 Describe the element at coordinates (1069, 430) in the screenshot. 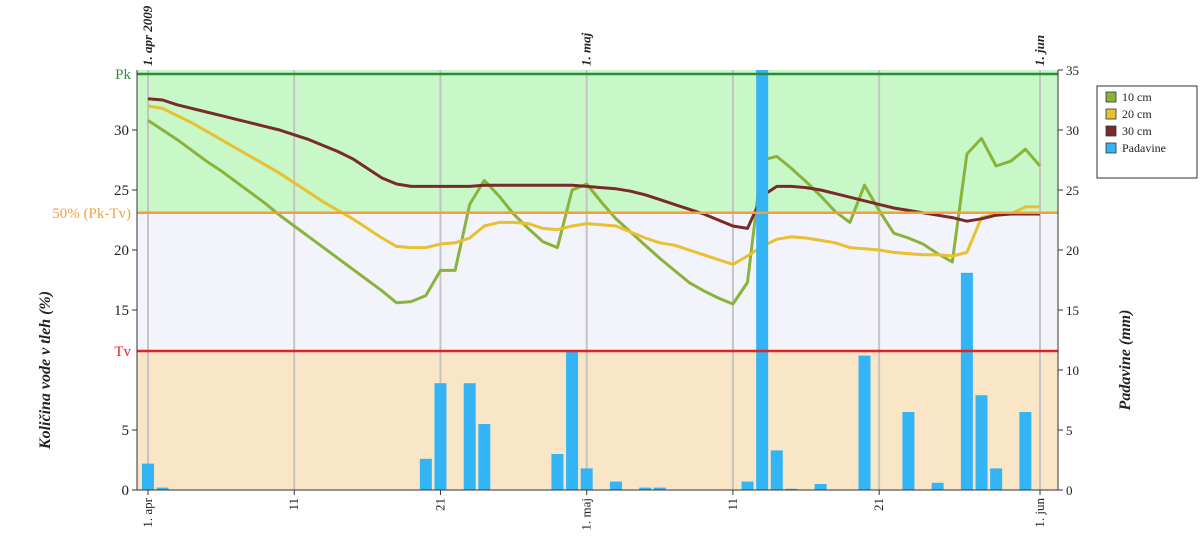

I see `y2-tick-label: 5` at that location.